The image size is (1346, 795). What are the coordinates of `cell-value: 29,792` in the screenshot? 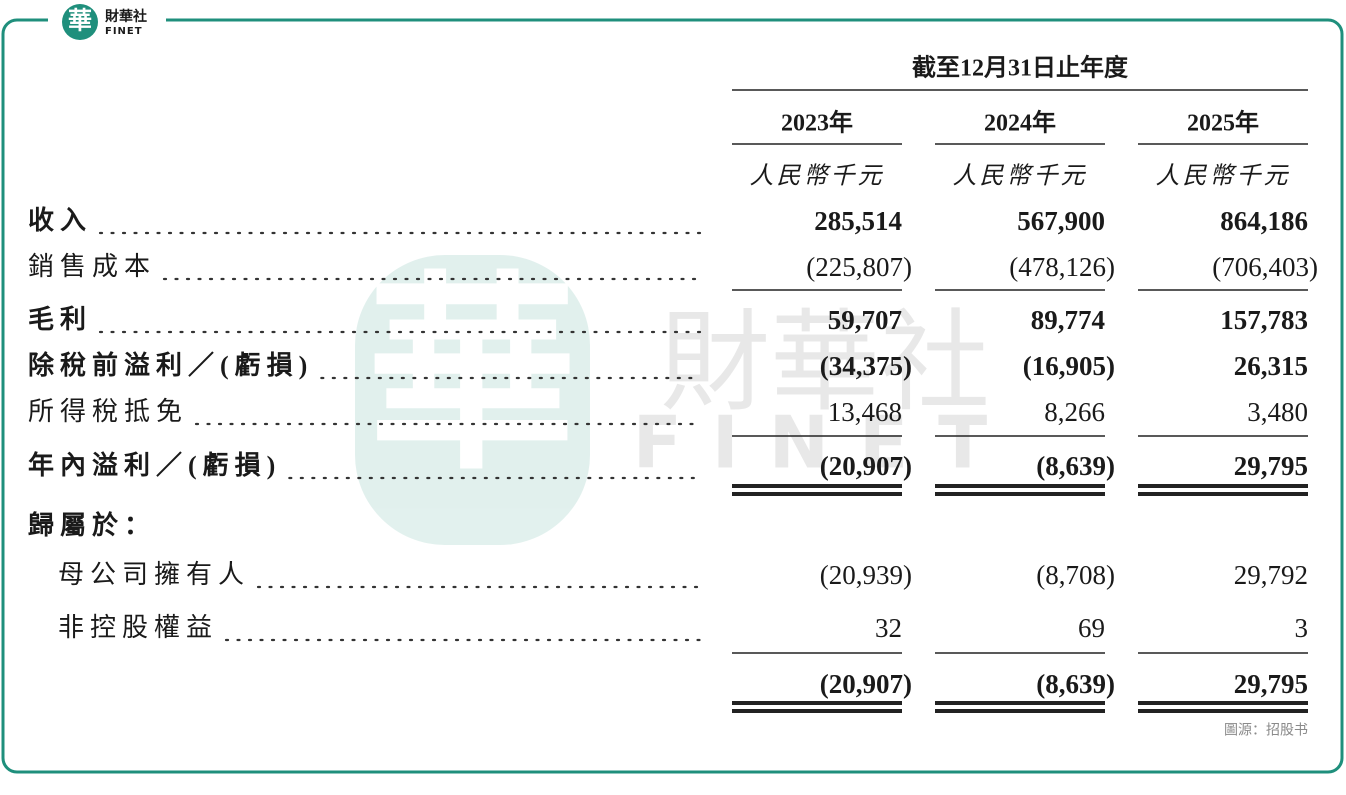 It's located at (1271, 575).